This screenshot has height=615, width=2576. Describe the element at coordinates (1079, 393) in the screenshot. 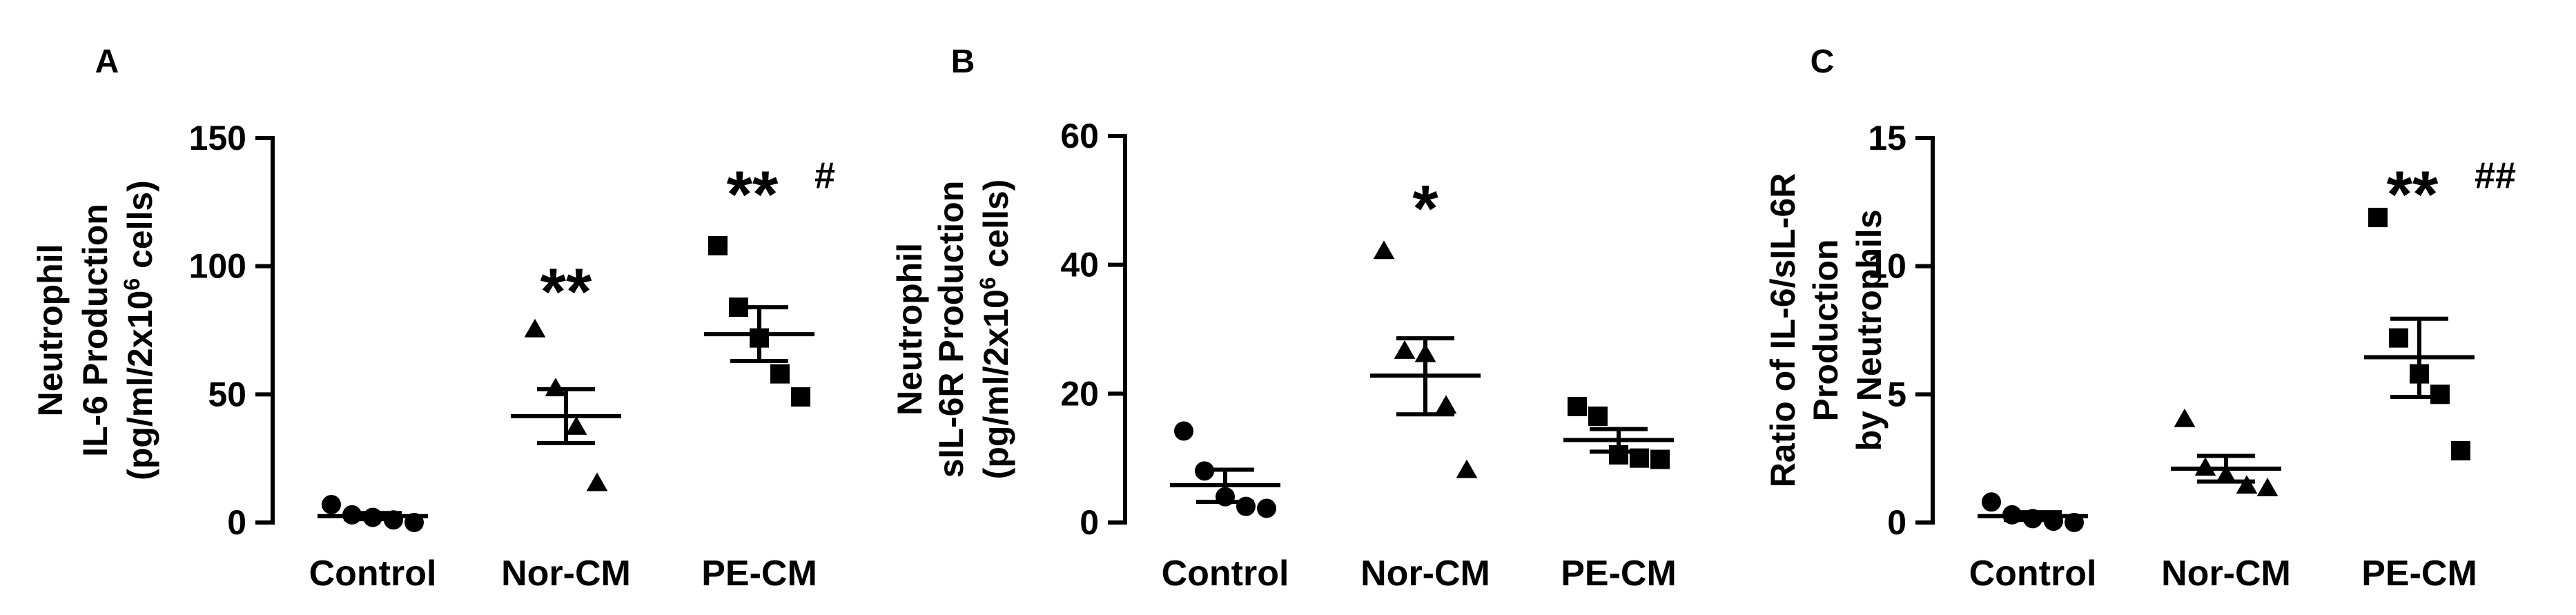

I see `y-tick-label: 20` at that location.